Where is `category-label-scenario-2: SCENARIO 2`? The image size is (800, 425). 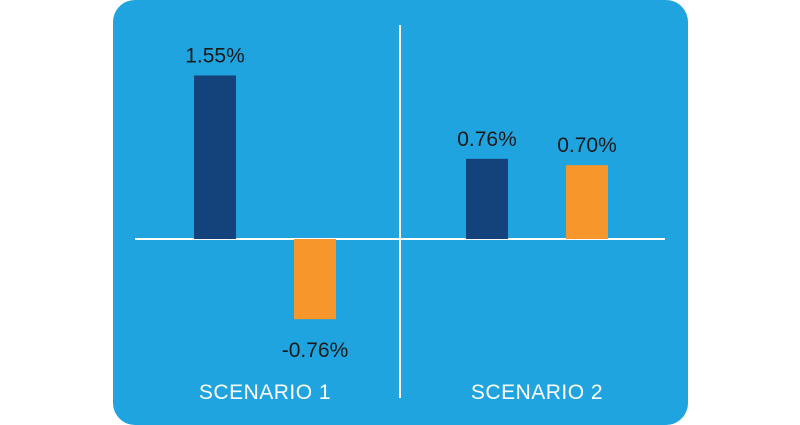
category-label-scenario-2: SCENARIO 2 is located at coordinates (537, 392).